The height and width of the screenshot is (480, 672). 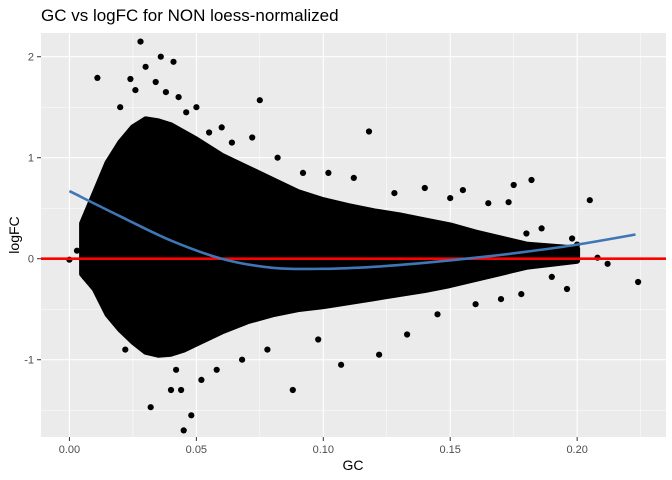 I want to click on y-tick-label: -1, so click(x=29, y=361).